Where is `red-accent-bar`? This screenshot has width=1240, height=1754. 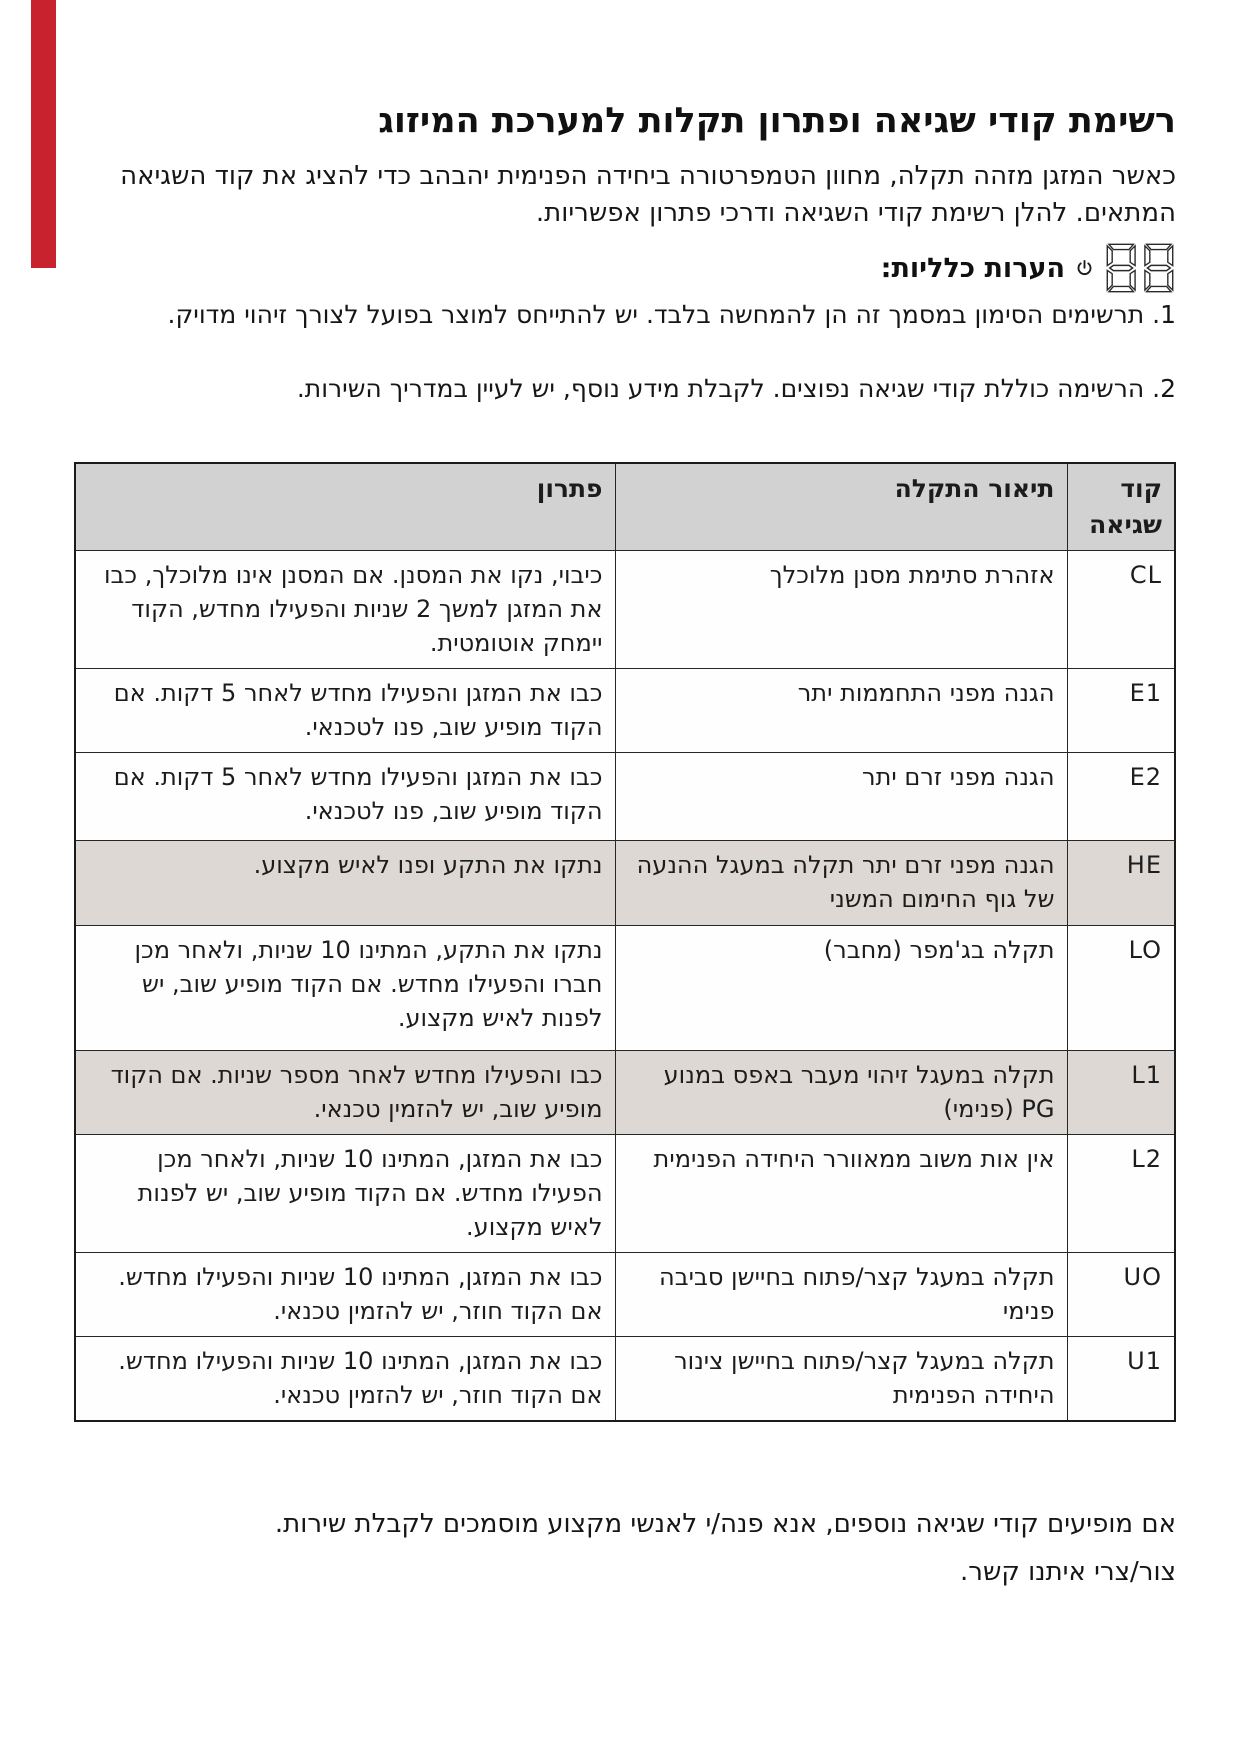
red-accent-bar is located at coordinates (43, 134).